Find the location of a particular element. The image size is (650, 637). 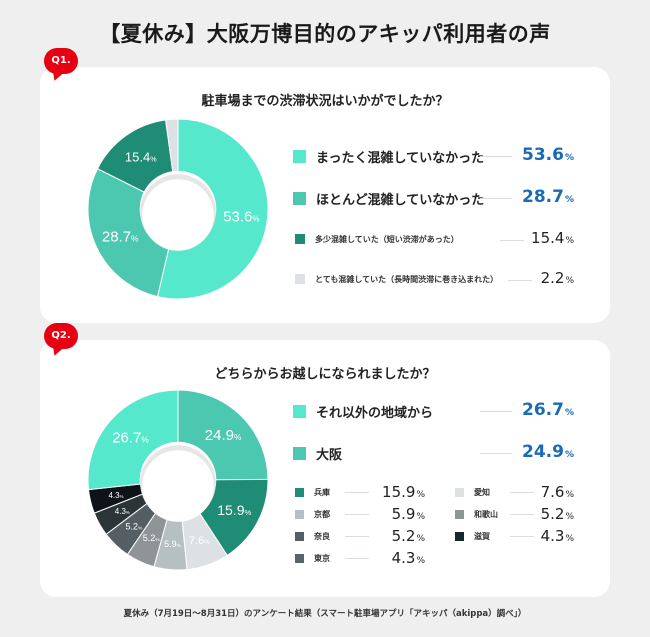

q1-question: 駐車場までの渋滞状況はいかがでしたか？ is located at coordinates (325, 101).